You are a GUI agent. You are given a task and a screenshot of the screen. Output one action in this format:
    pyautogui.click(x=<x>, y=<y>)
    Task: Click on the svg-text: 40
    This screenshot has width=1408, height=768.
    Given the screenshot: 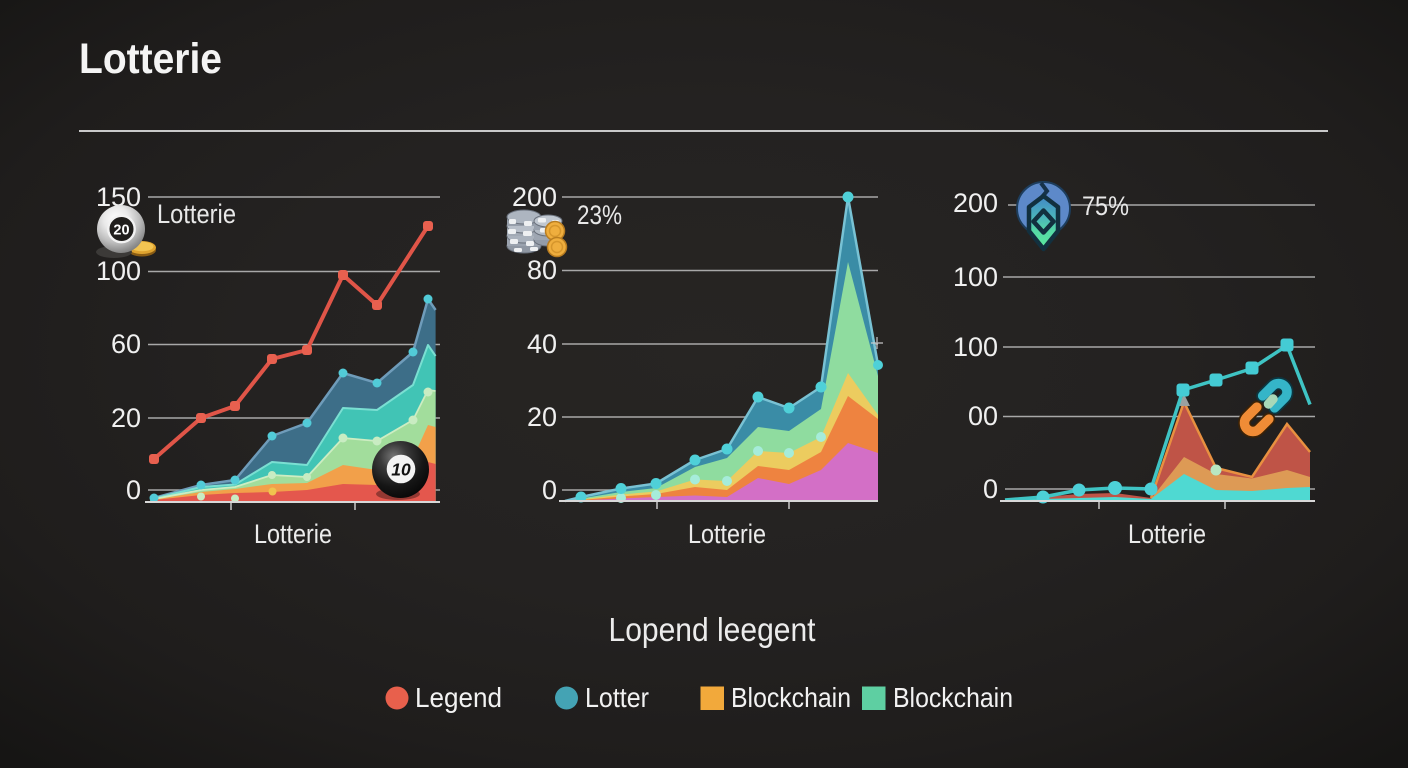 What is the action you would take?
    pyautogui.click(x=542, y=344)
    